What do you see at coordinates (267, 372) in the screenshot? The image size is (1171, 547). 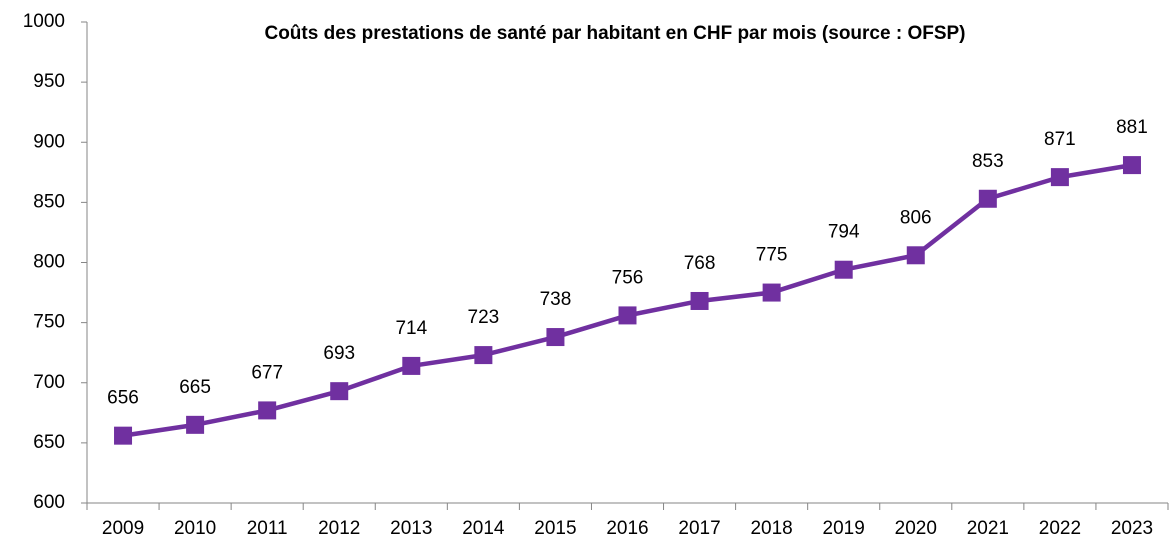 I see `data-label: 677` at bounding box center [267, 372].